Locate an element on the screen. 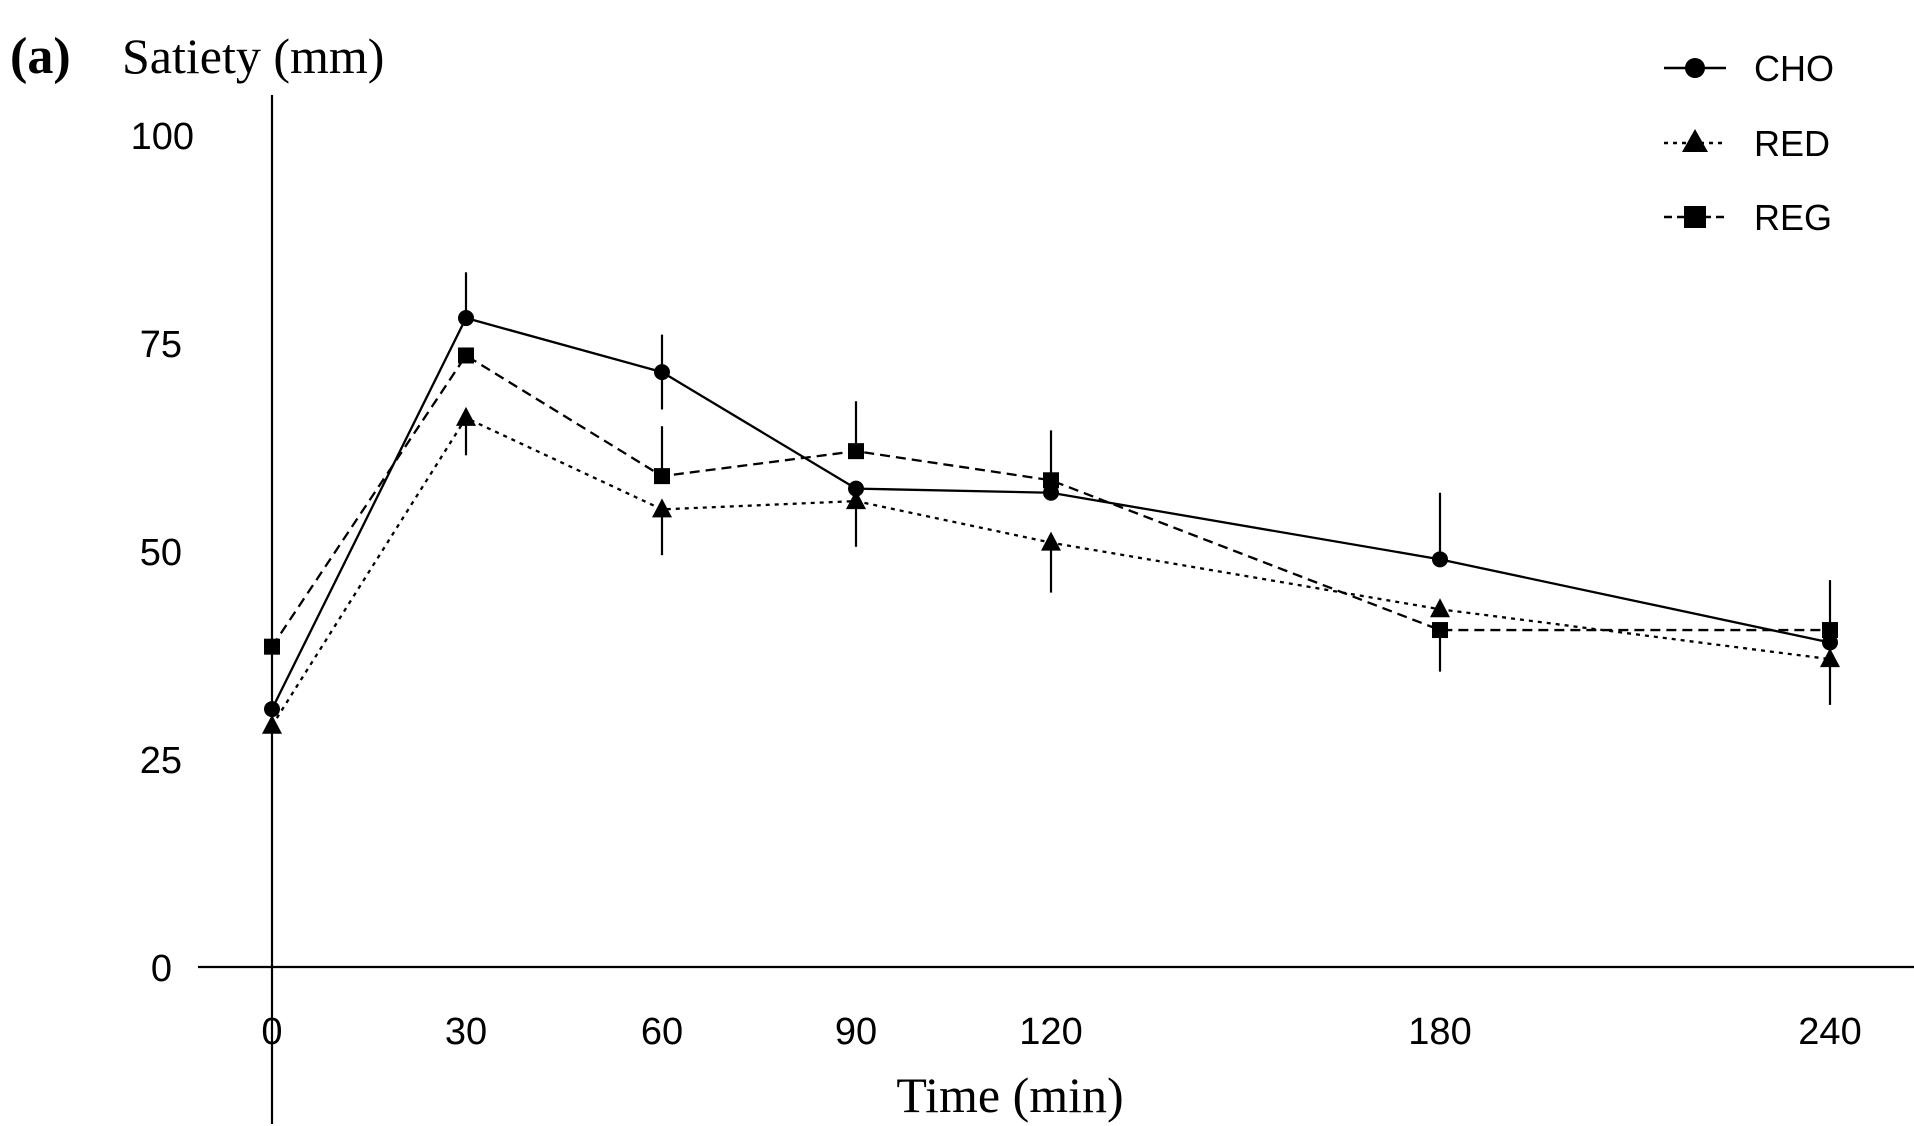 The width and height of the screenshot is (1914, 1126). panel-label: (a) is located at coordinates (40, 56).